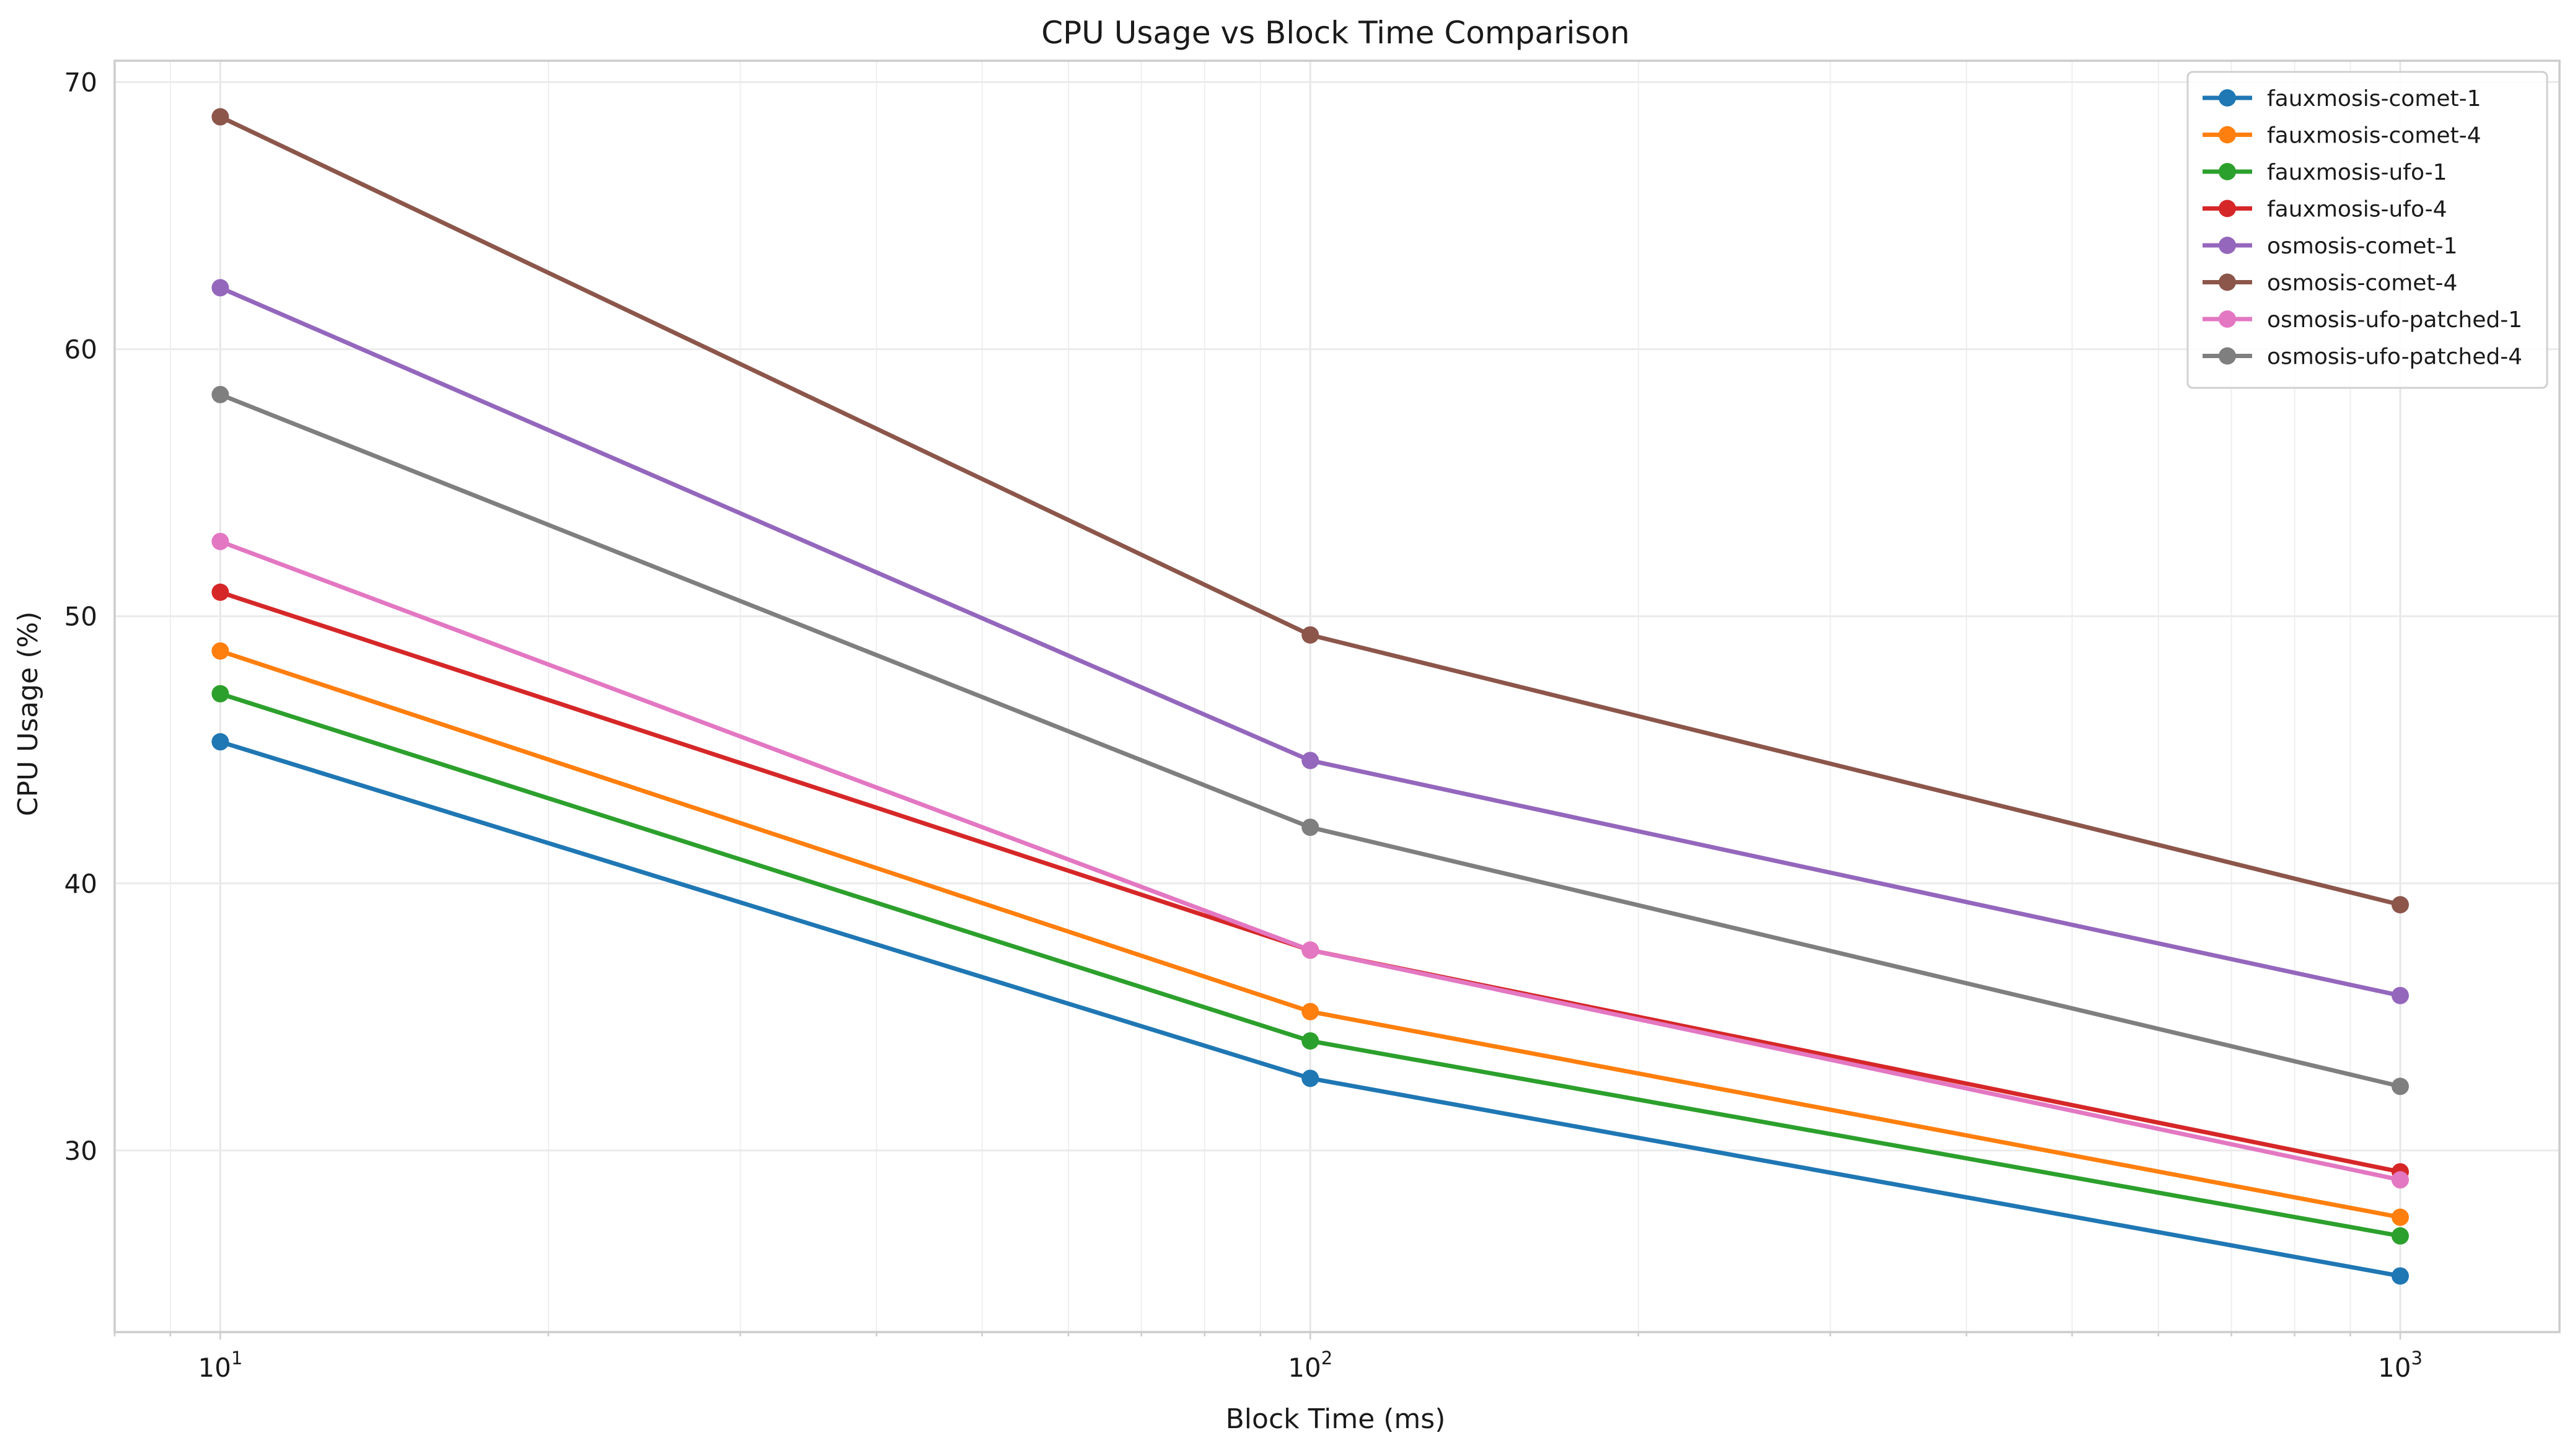  Describe the element at coordinates (1335, 33) in the screenshot. I see `chart-title: CPU Usage vs Block Time Comparison` at that location.